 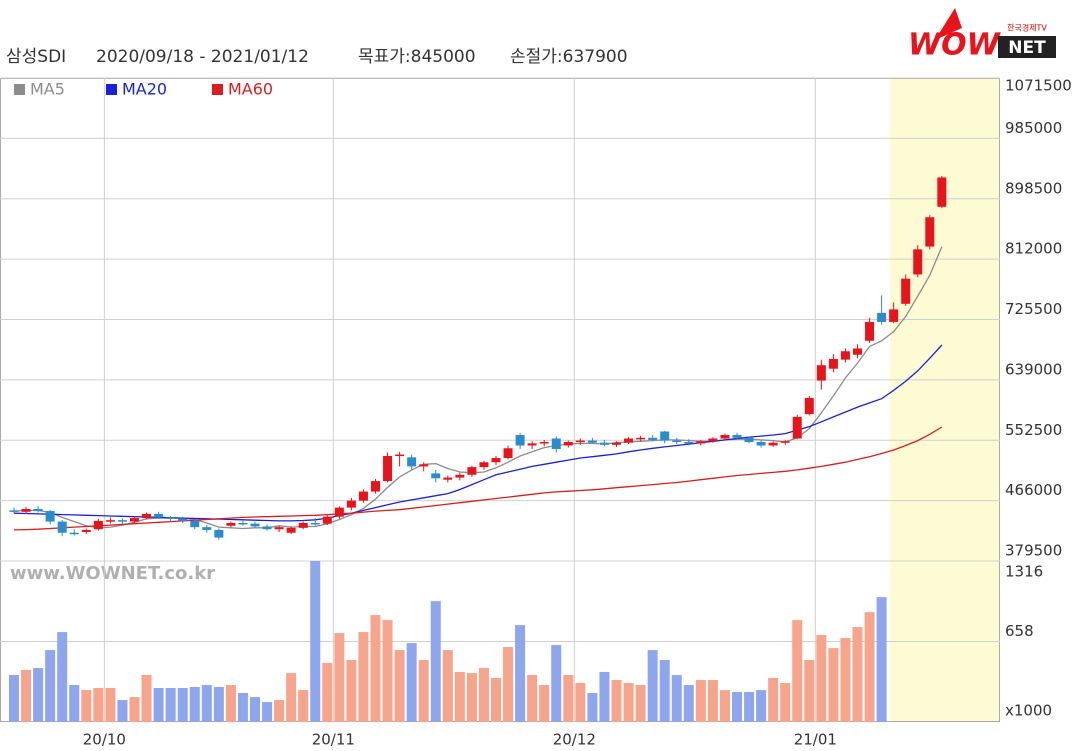 I want to click on y-tick-label: 985000, so click(x=1033, y=128).